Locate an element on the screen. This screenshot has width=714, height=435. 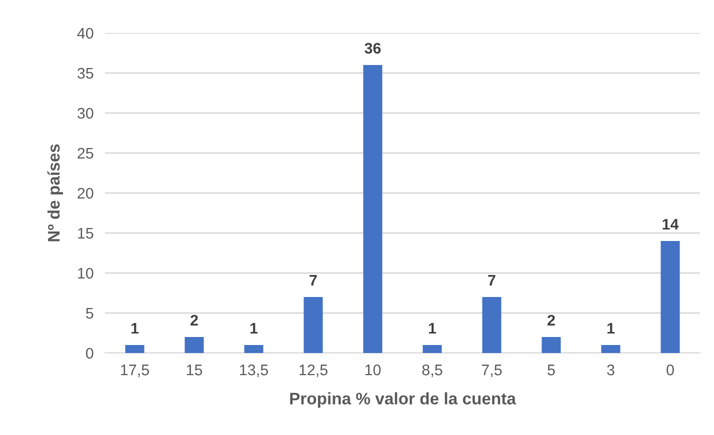
y-tick-label: 35 is located at coordinates (85, 73).